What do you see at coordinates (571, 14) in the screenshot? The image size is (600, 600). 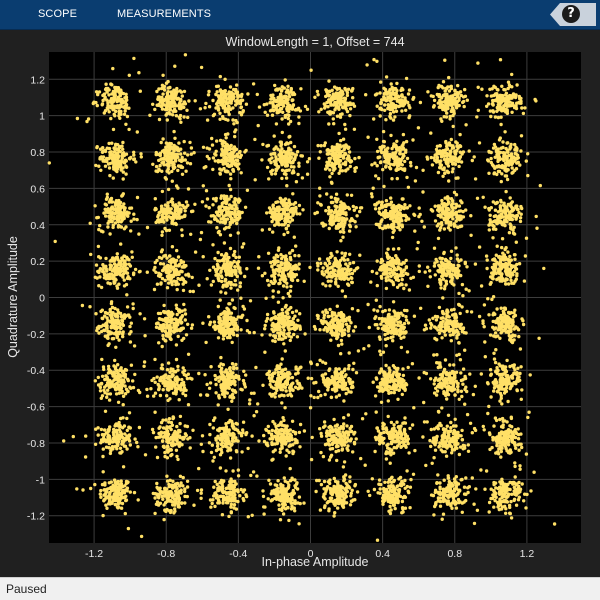 I see `help-icon: ?` at bounding box center [571, 14].